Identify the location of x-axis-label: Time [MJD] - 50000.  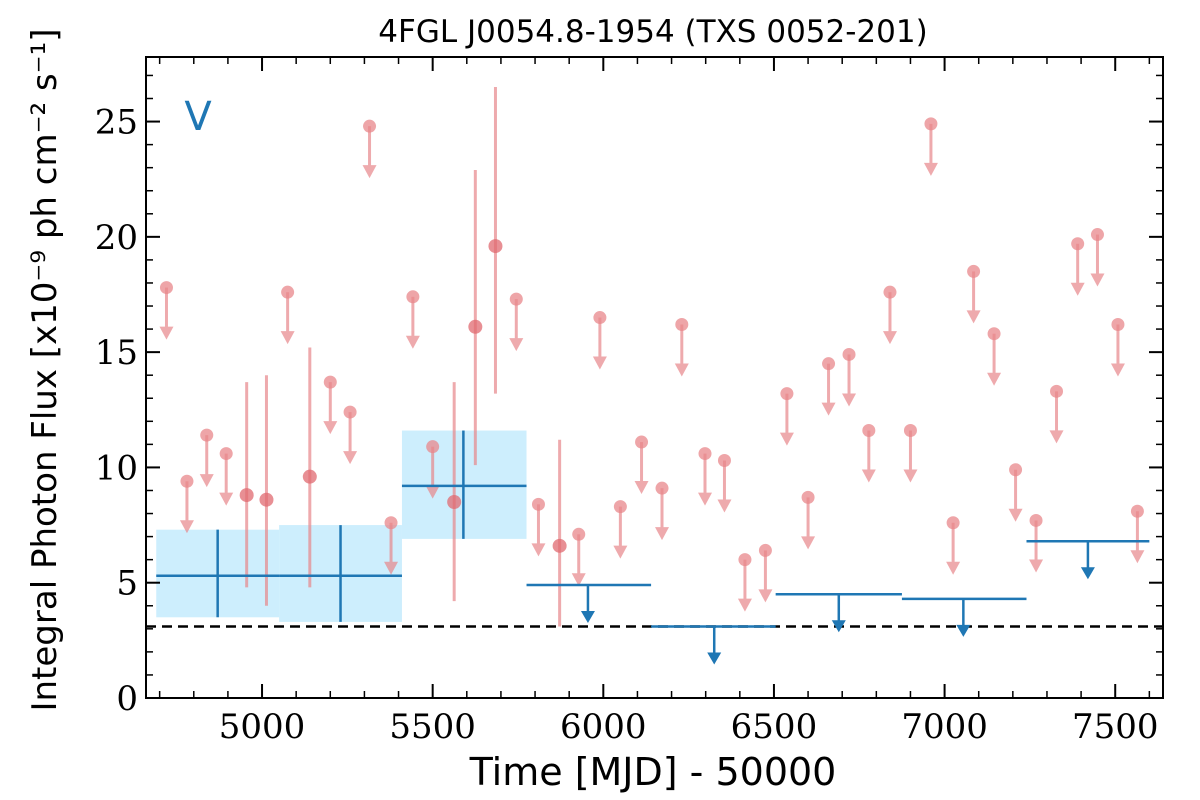
(653, 772).